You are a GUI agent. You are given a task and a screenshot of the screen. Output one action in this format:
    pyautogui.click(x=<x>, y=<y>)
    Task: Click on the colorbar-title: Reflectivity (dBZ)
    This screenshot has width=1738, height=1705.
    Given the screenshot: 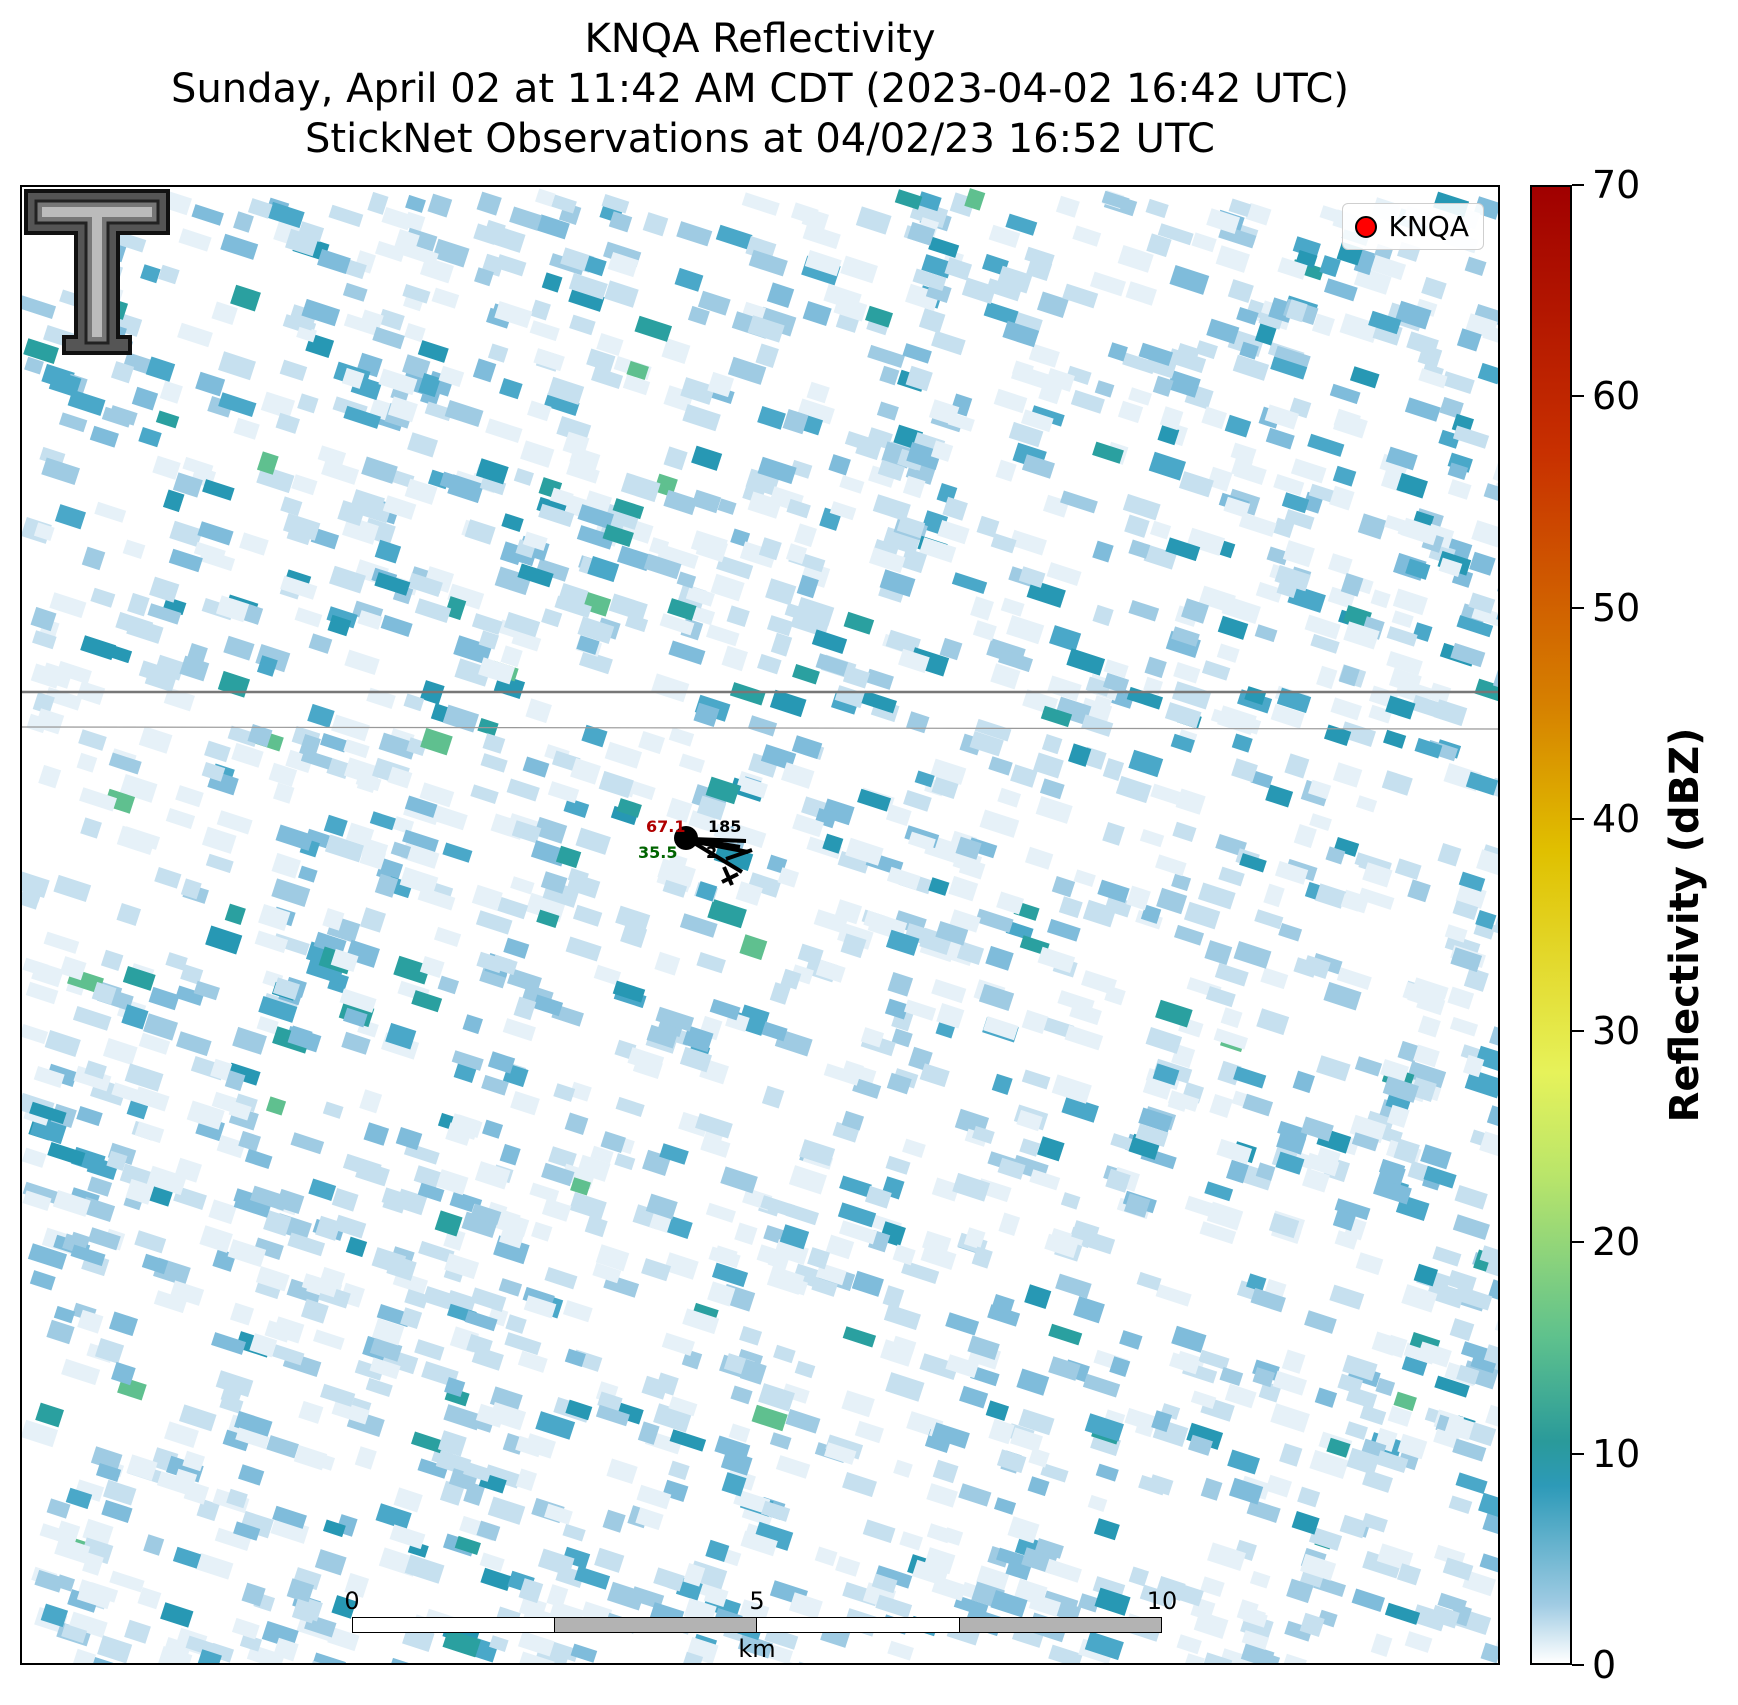 What is the action you would take?
    pyautogui.click(x=1685, y=925)
    